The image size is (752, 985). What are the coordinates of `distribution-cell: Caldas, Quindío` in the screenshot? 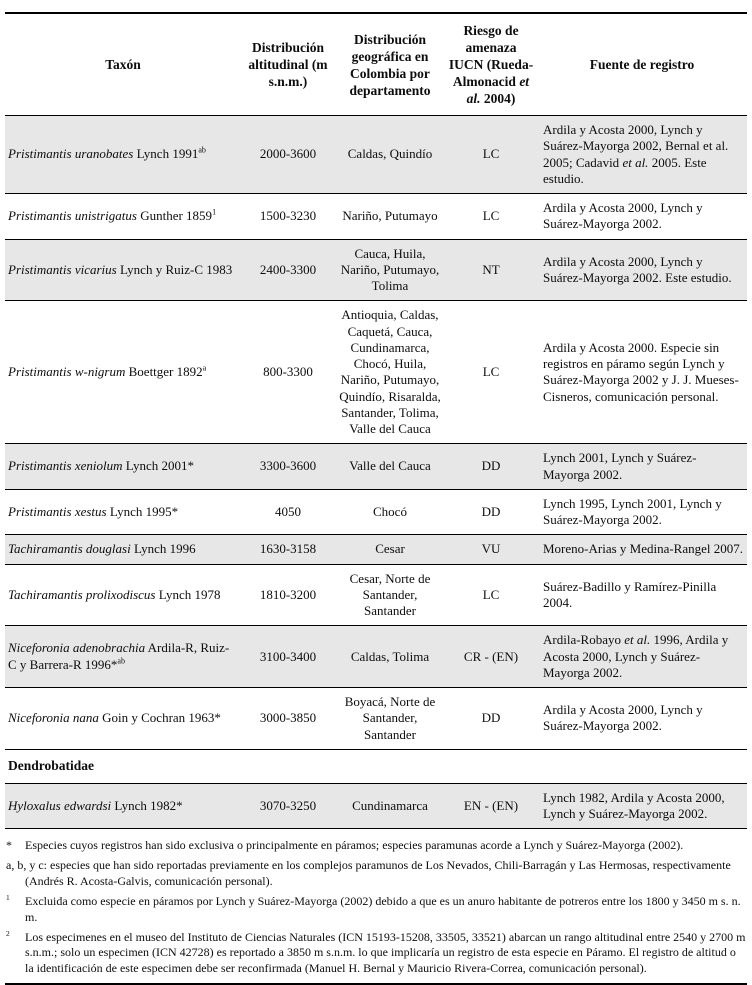 It's located at (390, 154).